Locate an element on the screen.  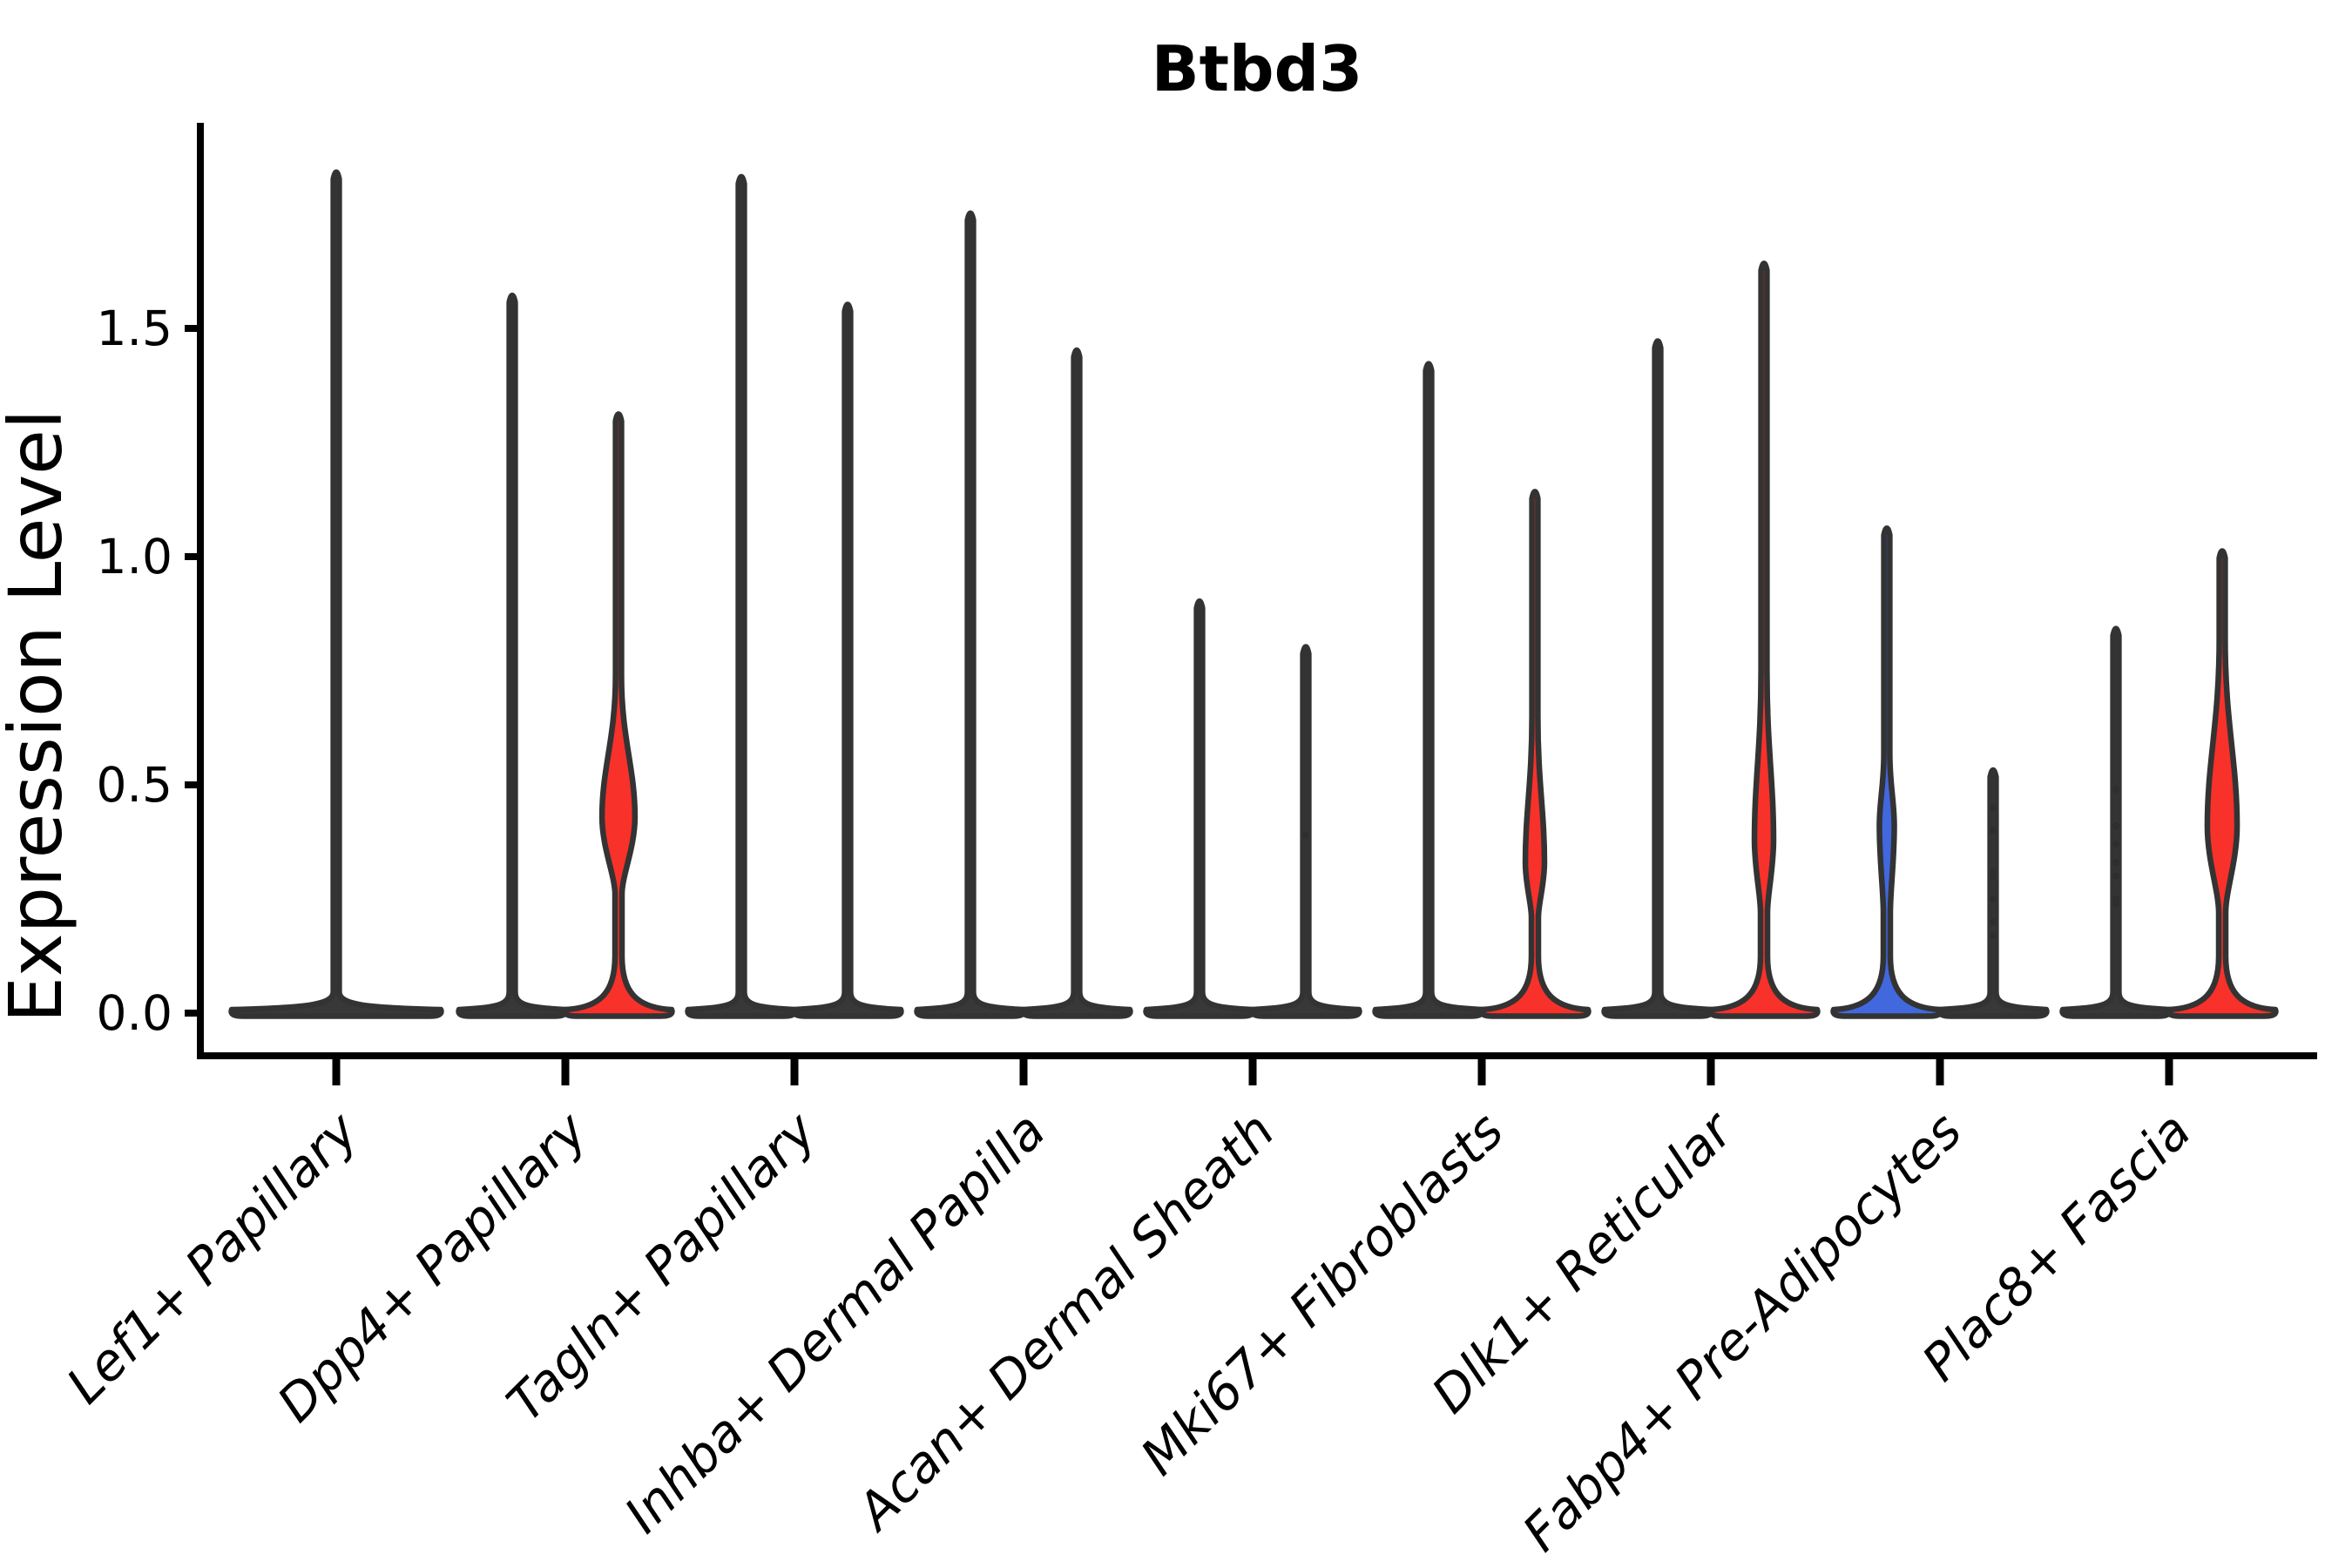
violin-inhba-left is located at coordinates (970, 614).